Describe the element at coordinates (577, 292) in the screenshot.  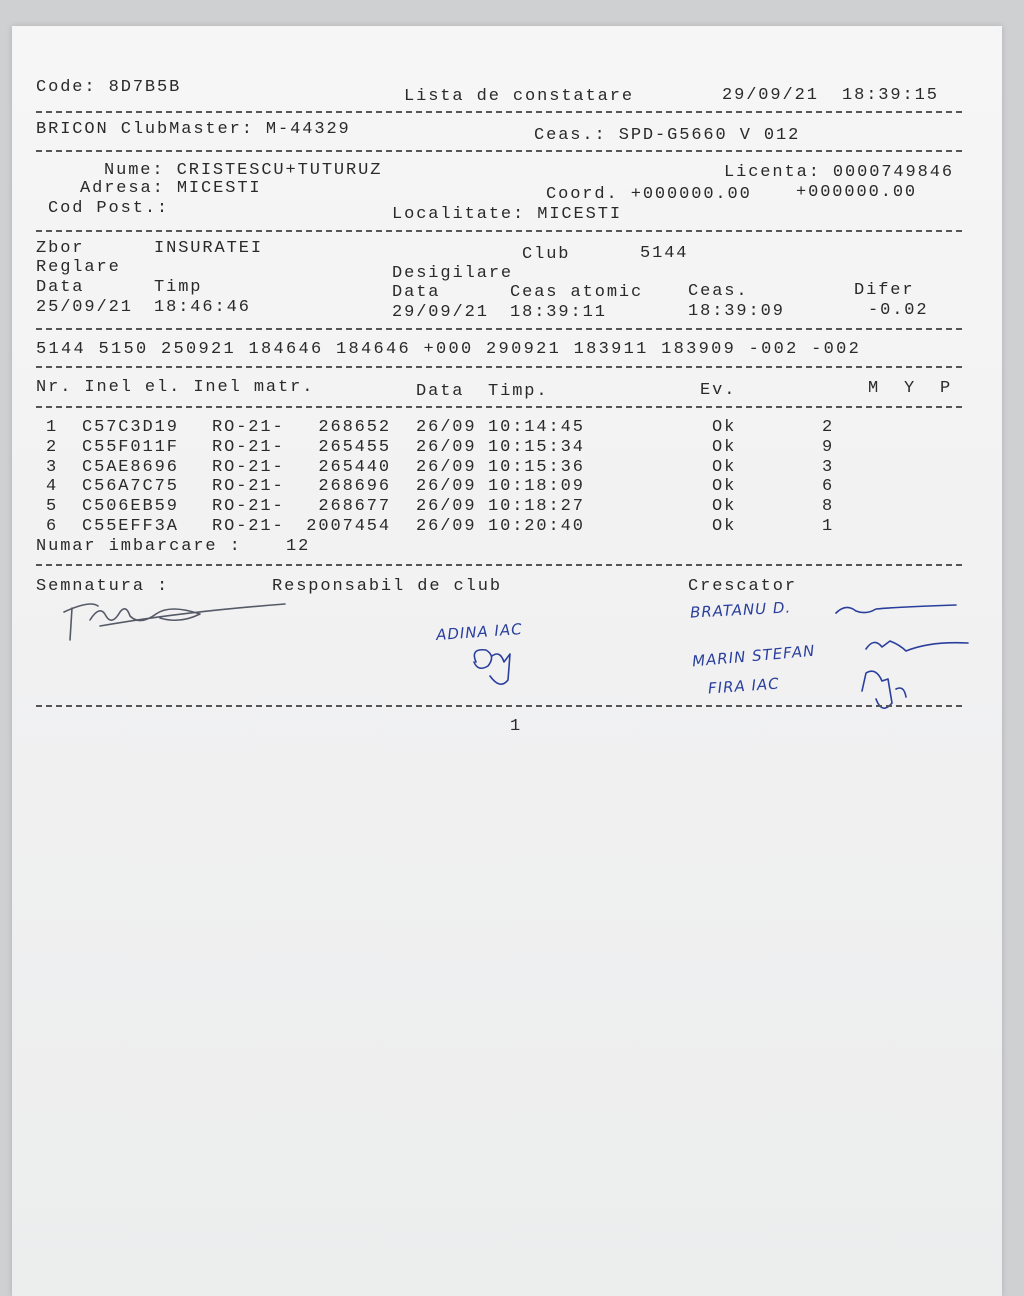
I see `atomic-clock-label: Ceas atomic` at that location.